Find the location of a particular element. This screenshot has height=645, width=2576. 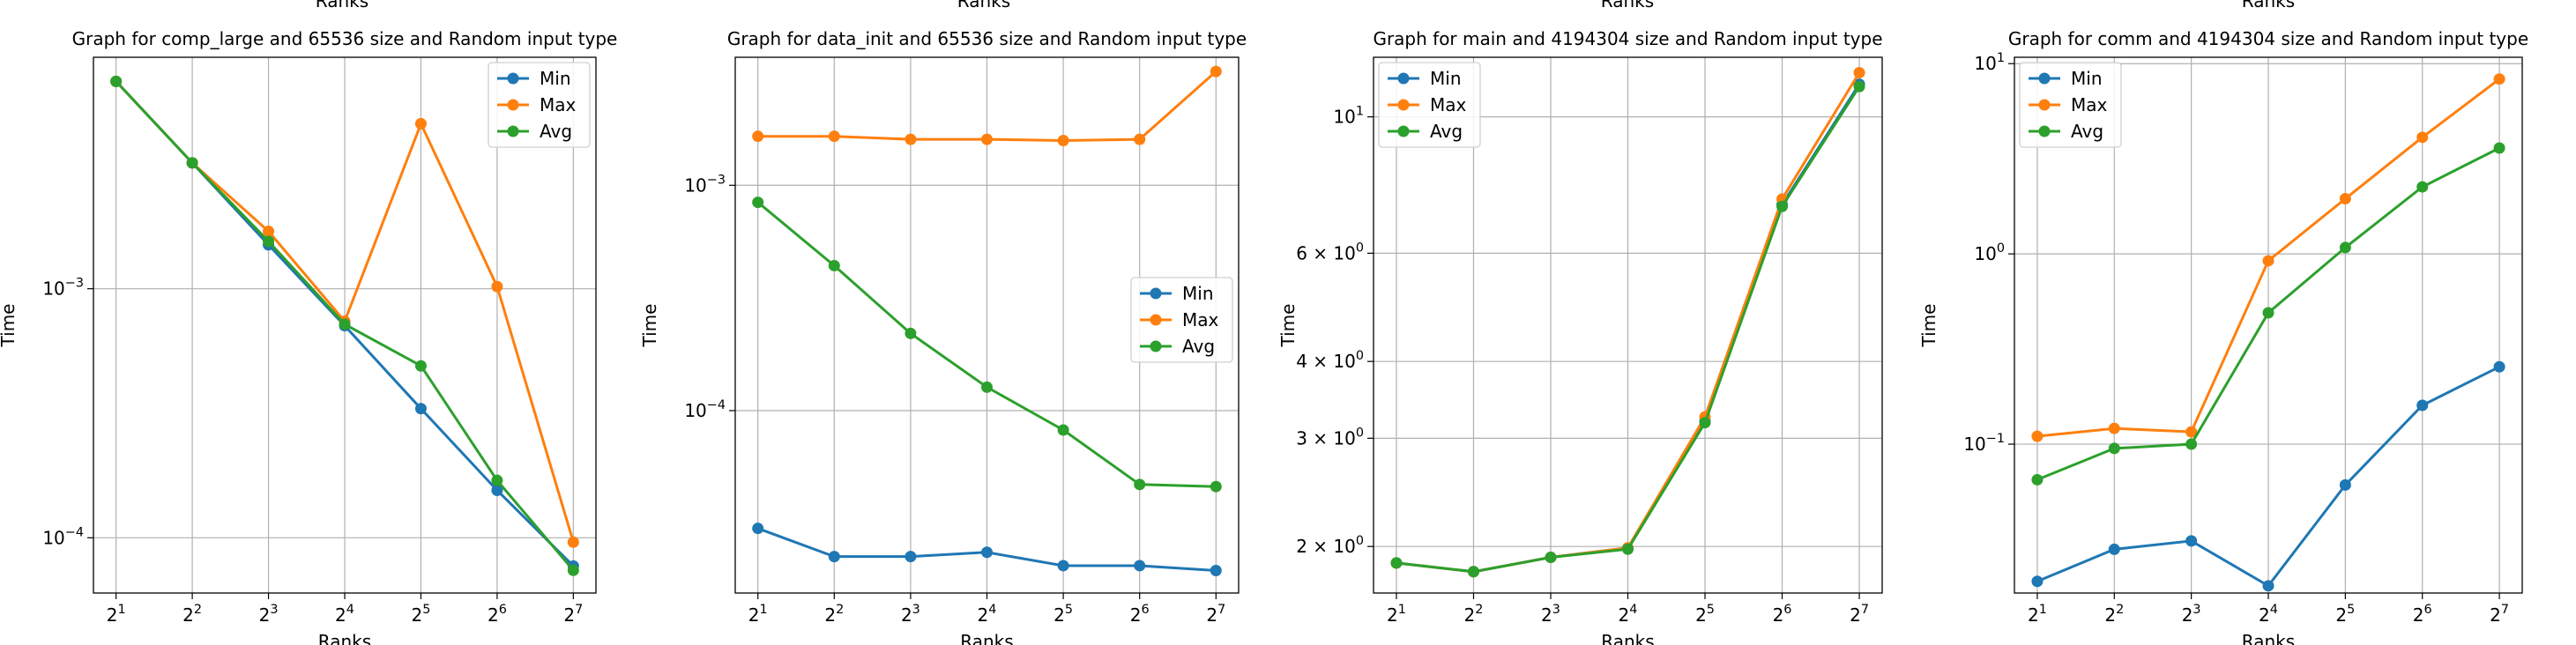

y-tick-label: 4 × 100 is located at coordinates (1330, 360).